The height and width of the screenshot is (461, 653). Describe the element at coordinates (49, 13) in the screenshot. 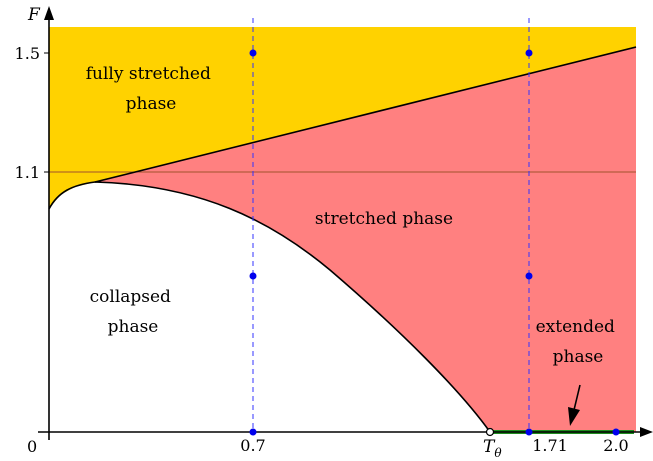

I see `y-axis-arrowhead` at that location.